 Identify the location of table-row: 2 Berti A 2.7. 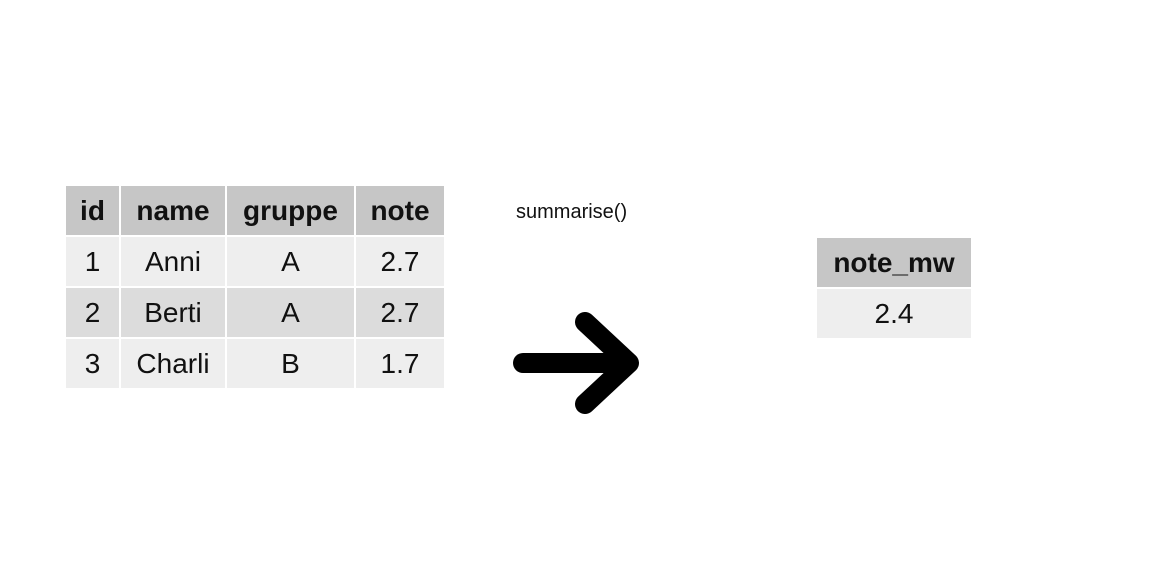
(255, 312).